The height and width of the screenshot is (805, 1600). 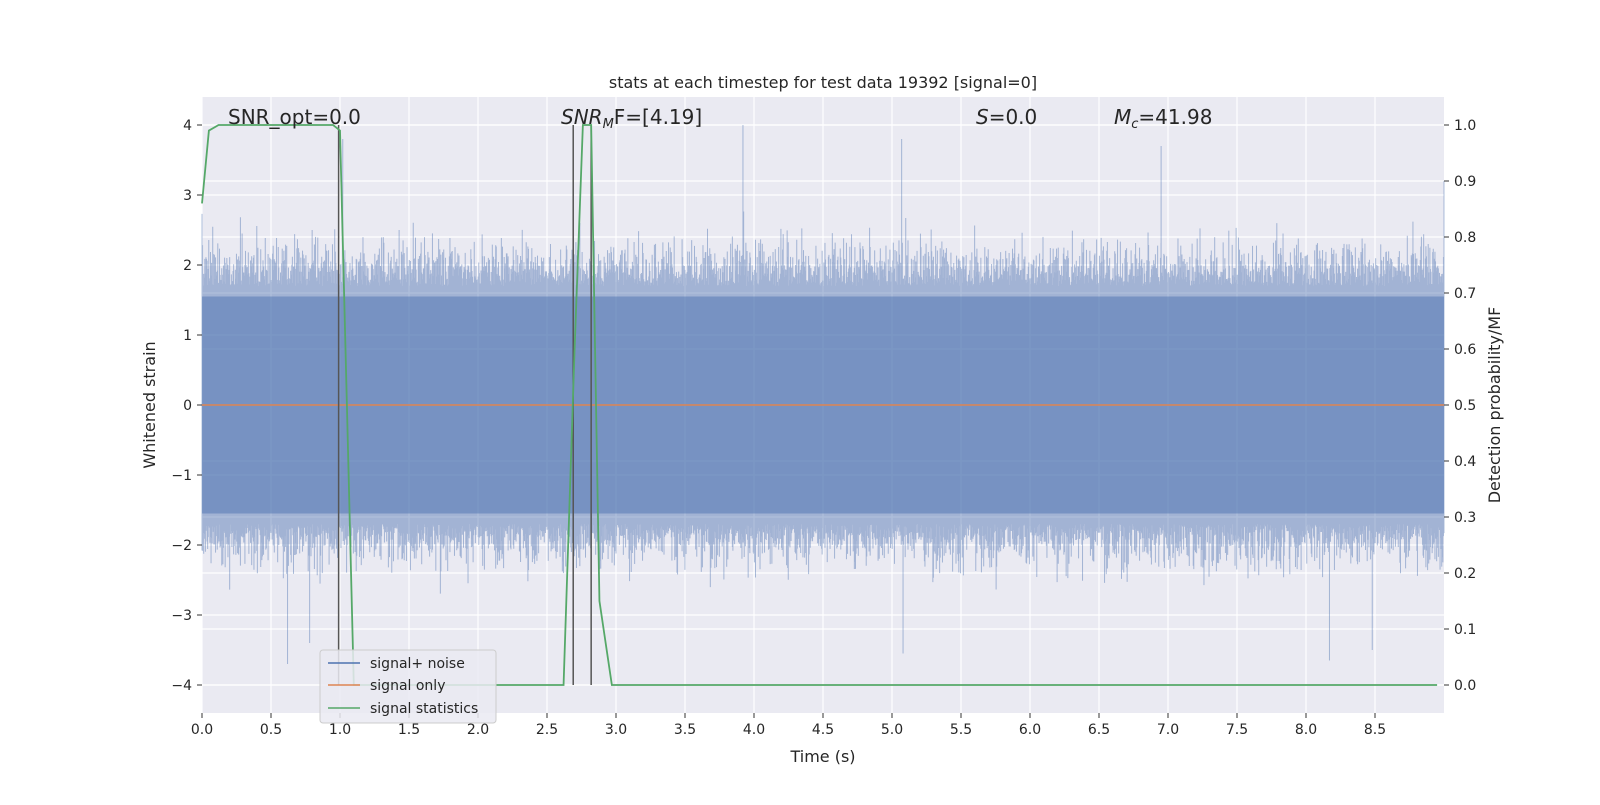 I want to click on y-tick-label-right: 0.3, so click(x=1465, y=518).